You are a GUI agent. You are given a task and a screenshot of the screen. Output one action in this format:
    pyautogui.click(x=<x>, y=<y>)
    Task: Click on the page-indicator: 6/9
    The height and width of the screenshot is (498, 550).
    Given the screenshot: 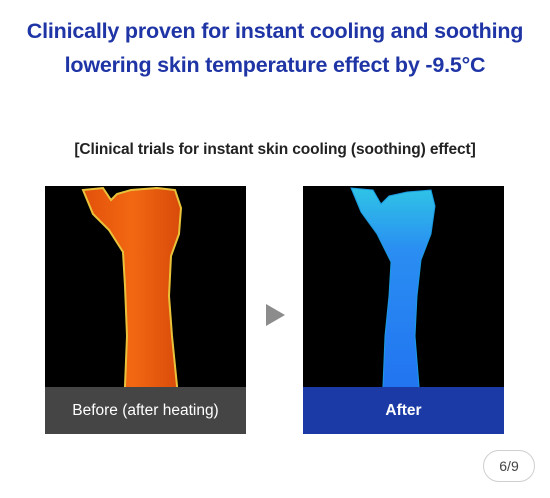 What is the action you would take?
    pyautogui.click(x=509, y=466)
    